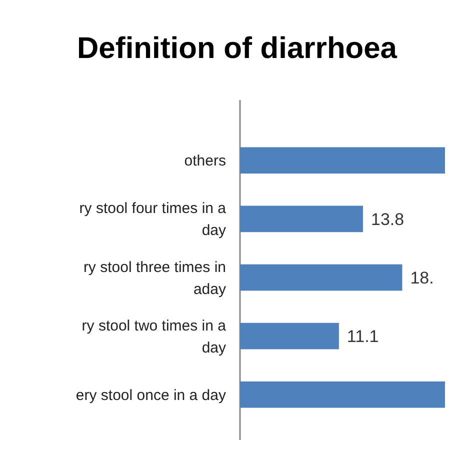 This screenshot has height=474, width=474. What do you see at coordinates (205, 161) in the screenshot?
I see `y-tick-label: others` at bounding box center [205, 161].